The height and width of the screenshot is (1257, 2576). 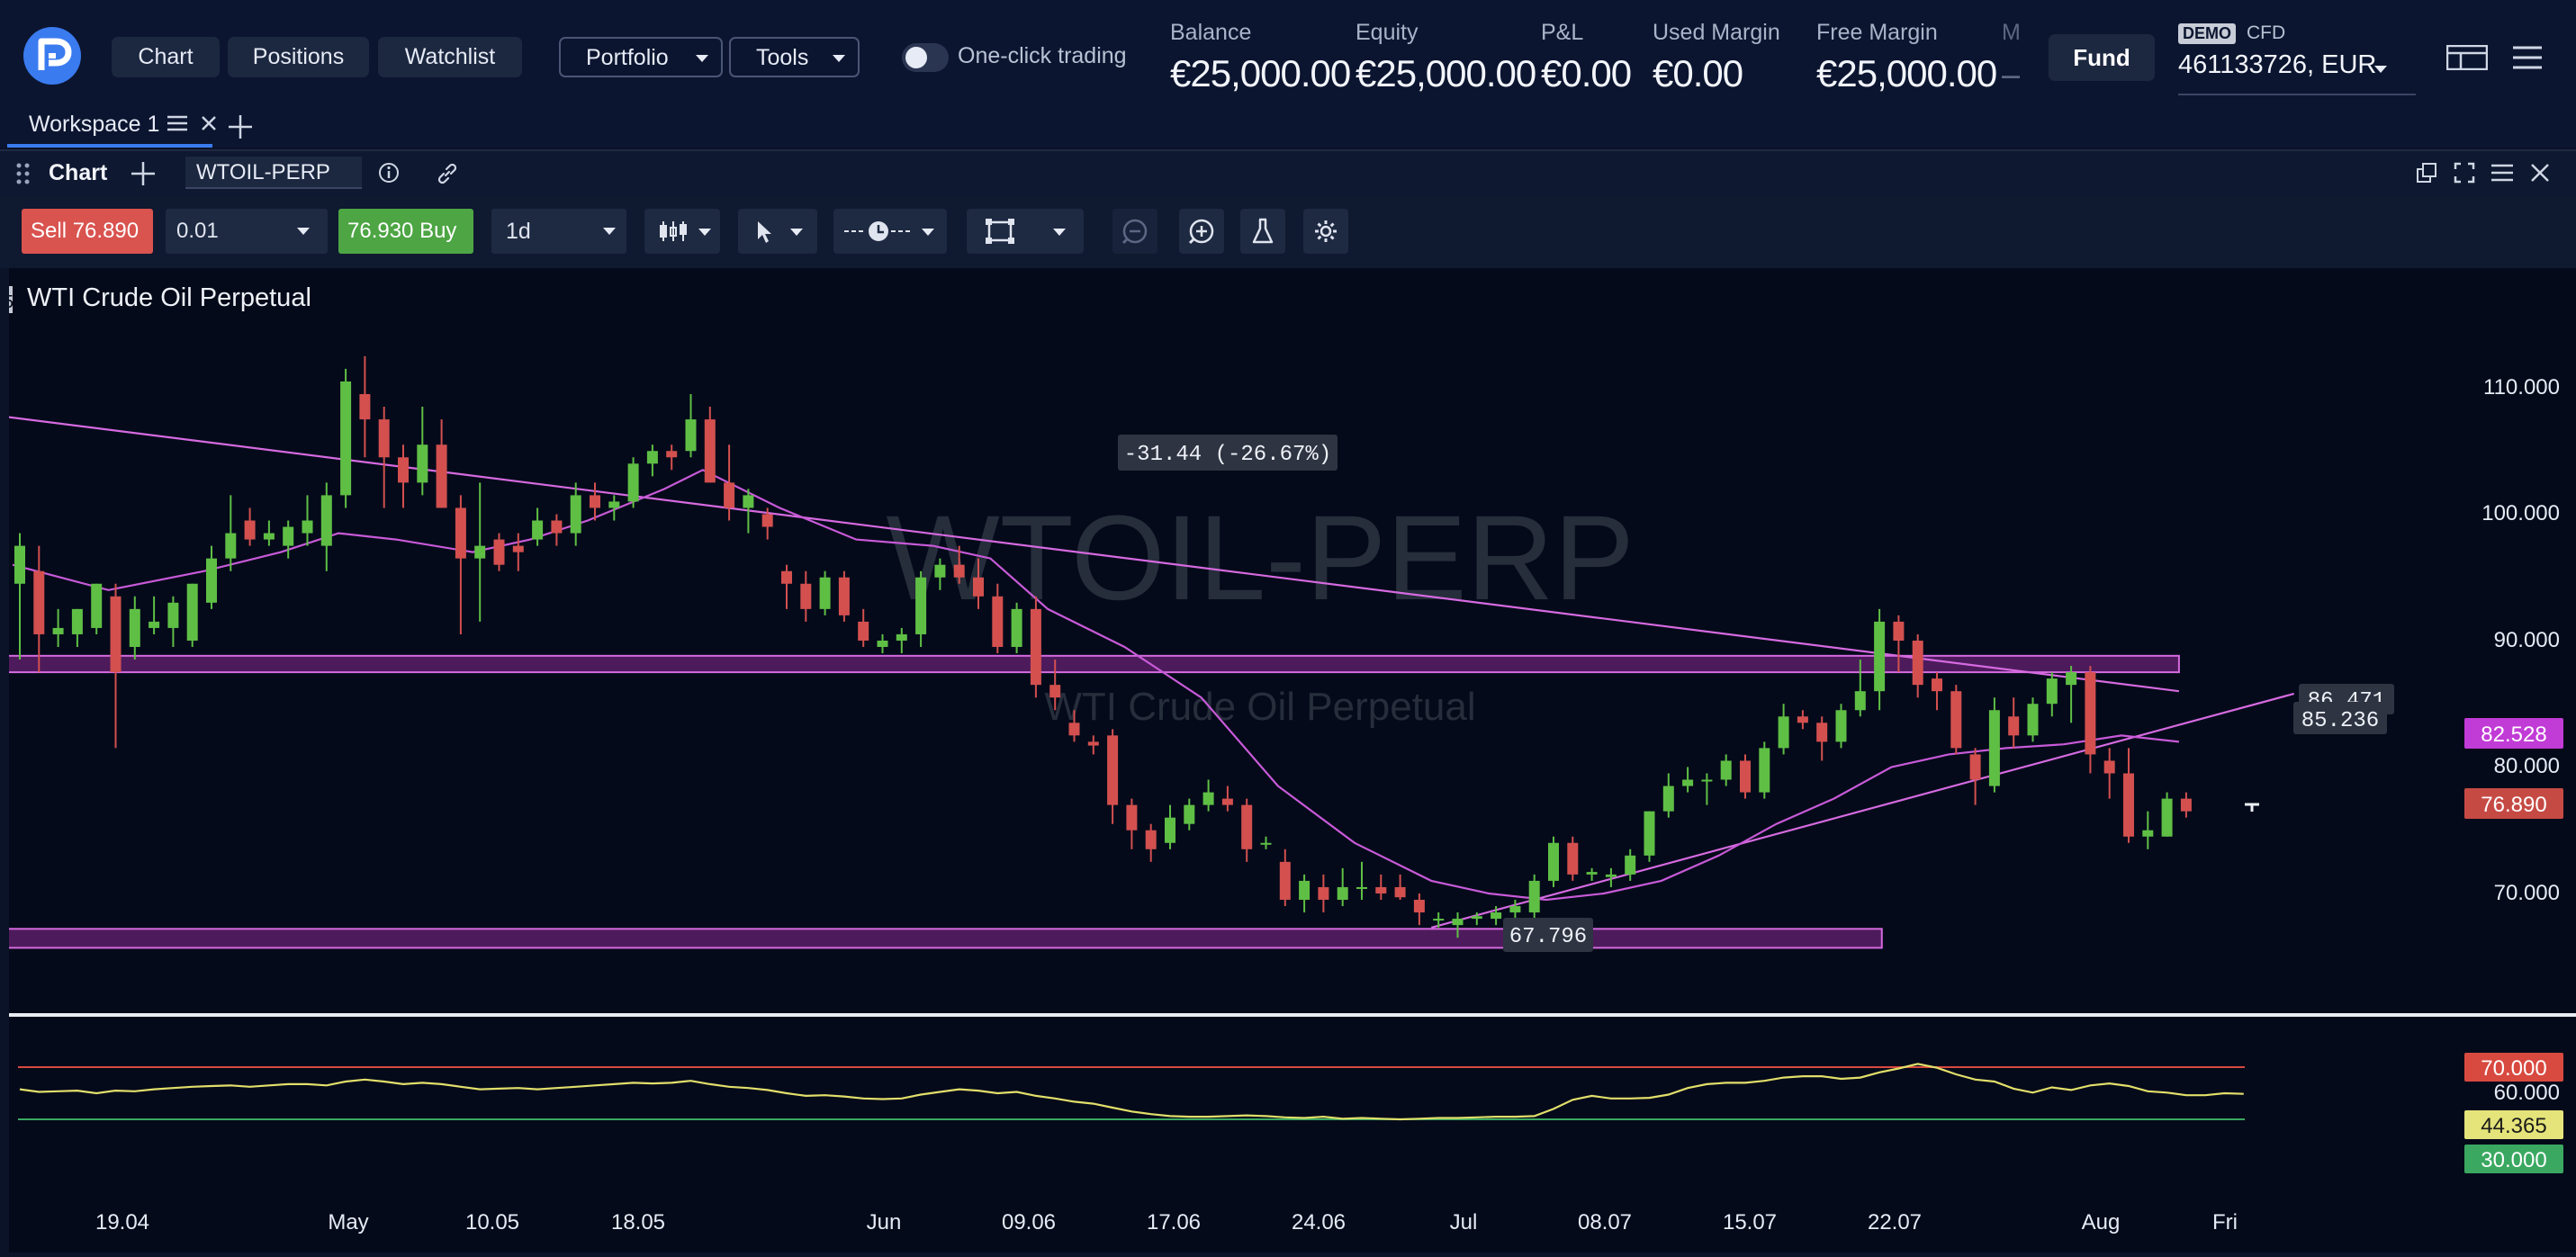 I want to click on sell-button: Sell 76.890, so click(x=87, y=232).